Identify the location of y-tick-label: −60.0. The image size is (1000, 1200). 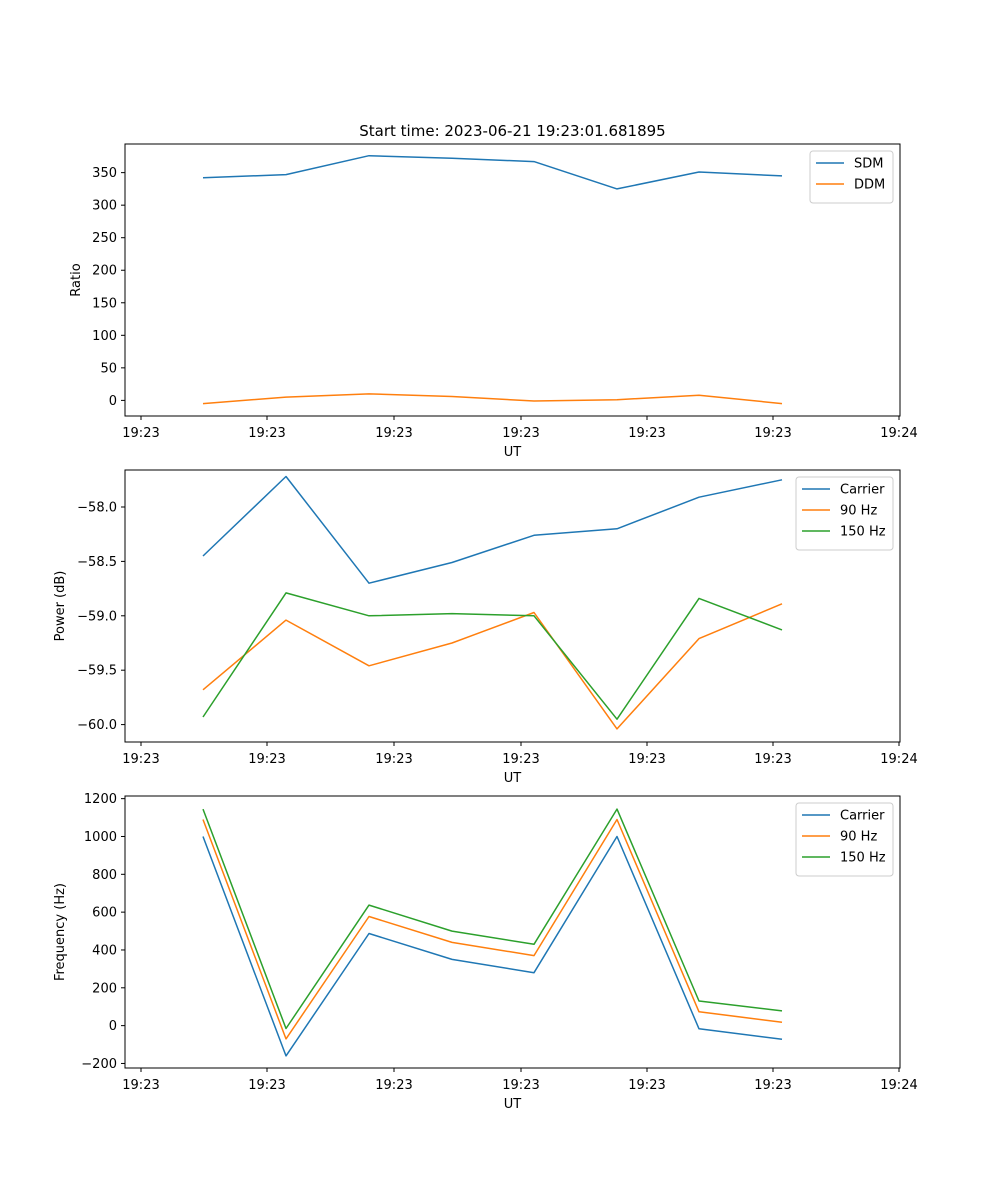
(97, 725).